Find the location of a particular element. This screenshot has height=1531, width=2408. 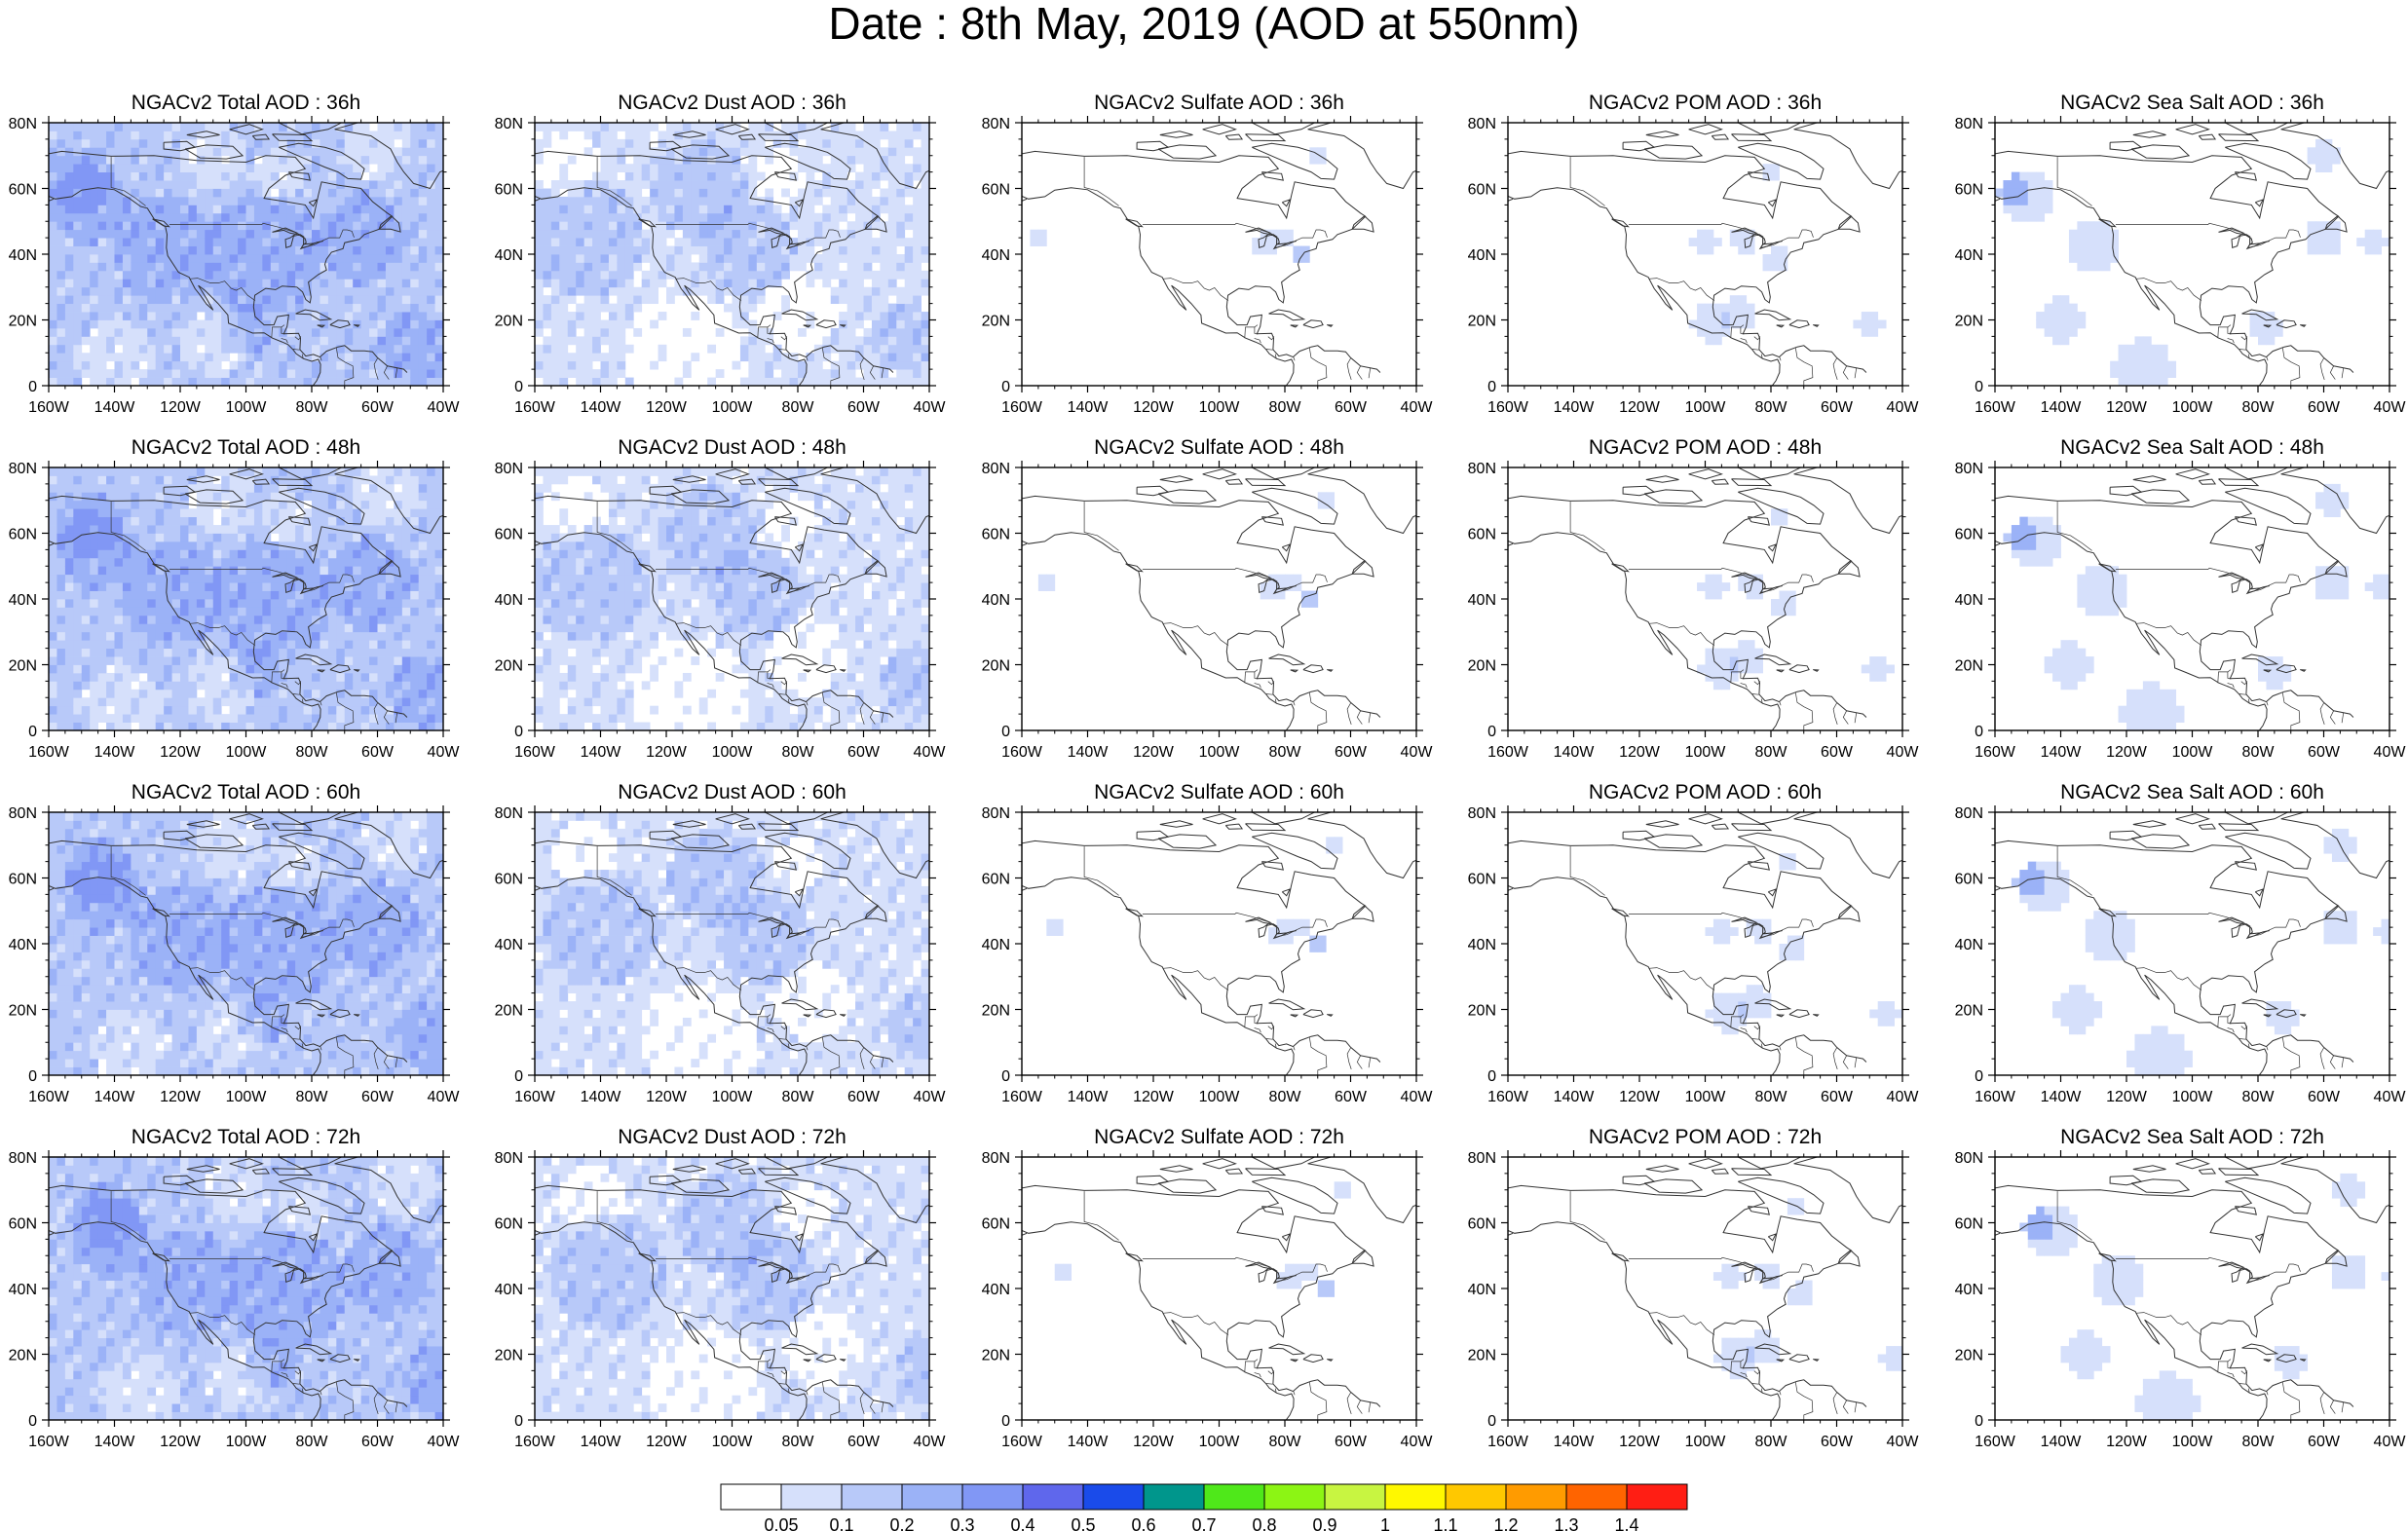

colorbar-label: 1 is located at coordinates (1385, 1523).